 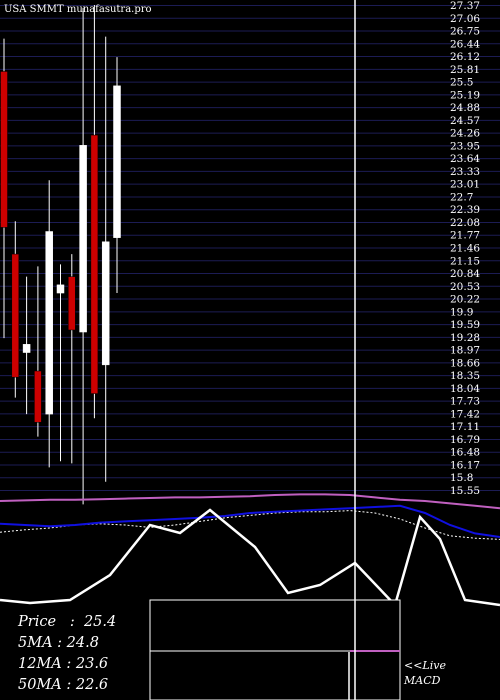 What do you see at coordinates (78, 9) in the screenshot?
I see `chart-title: USA SMMT munafasutra.pro` at bounding box center [78, 9].